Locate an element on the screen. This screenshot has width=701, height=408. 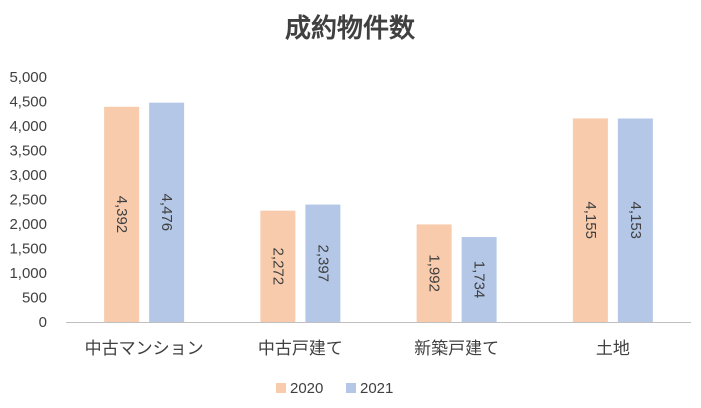
data-label: 2,397 is located at coordinates (322, 264).